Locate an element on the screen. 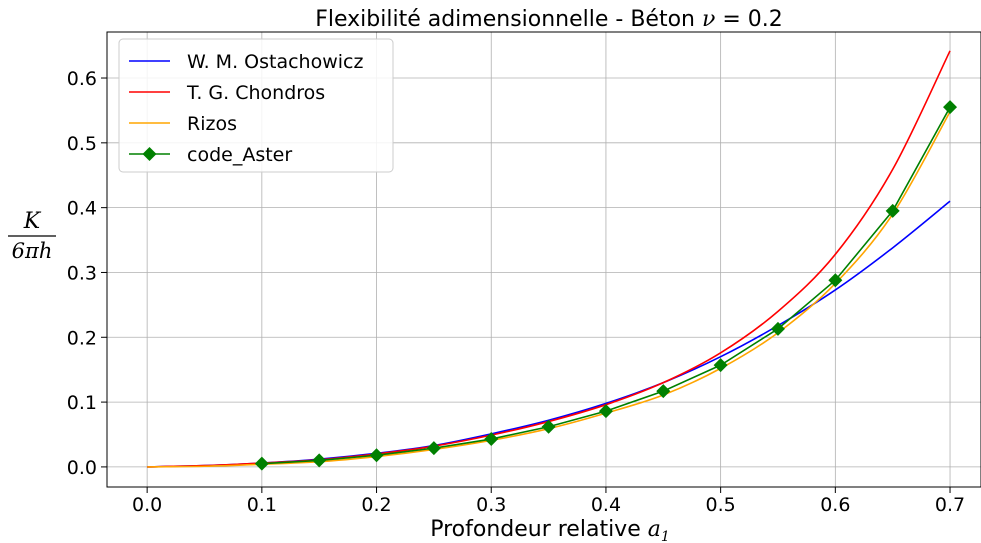  y-tick-label: 0.0 is located at coordinates (82, 468).